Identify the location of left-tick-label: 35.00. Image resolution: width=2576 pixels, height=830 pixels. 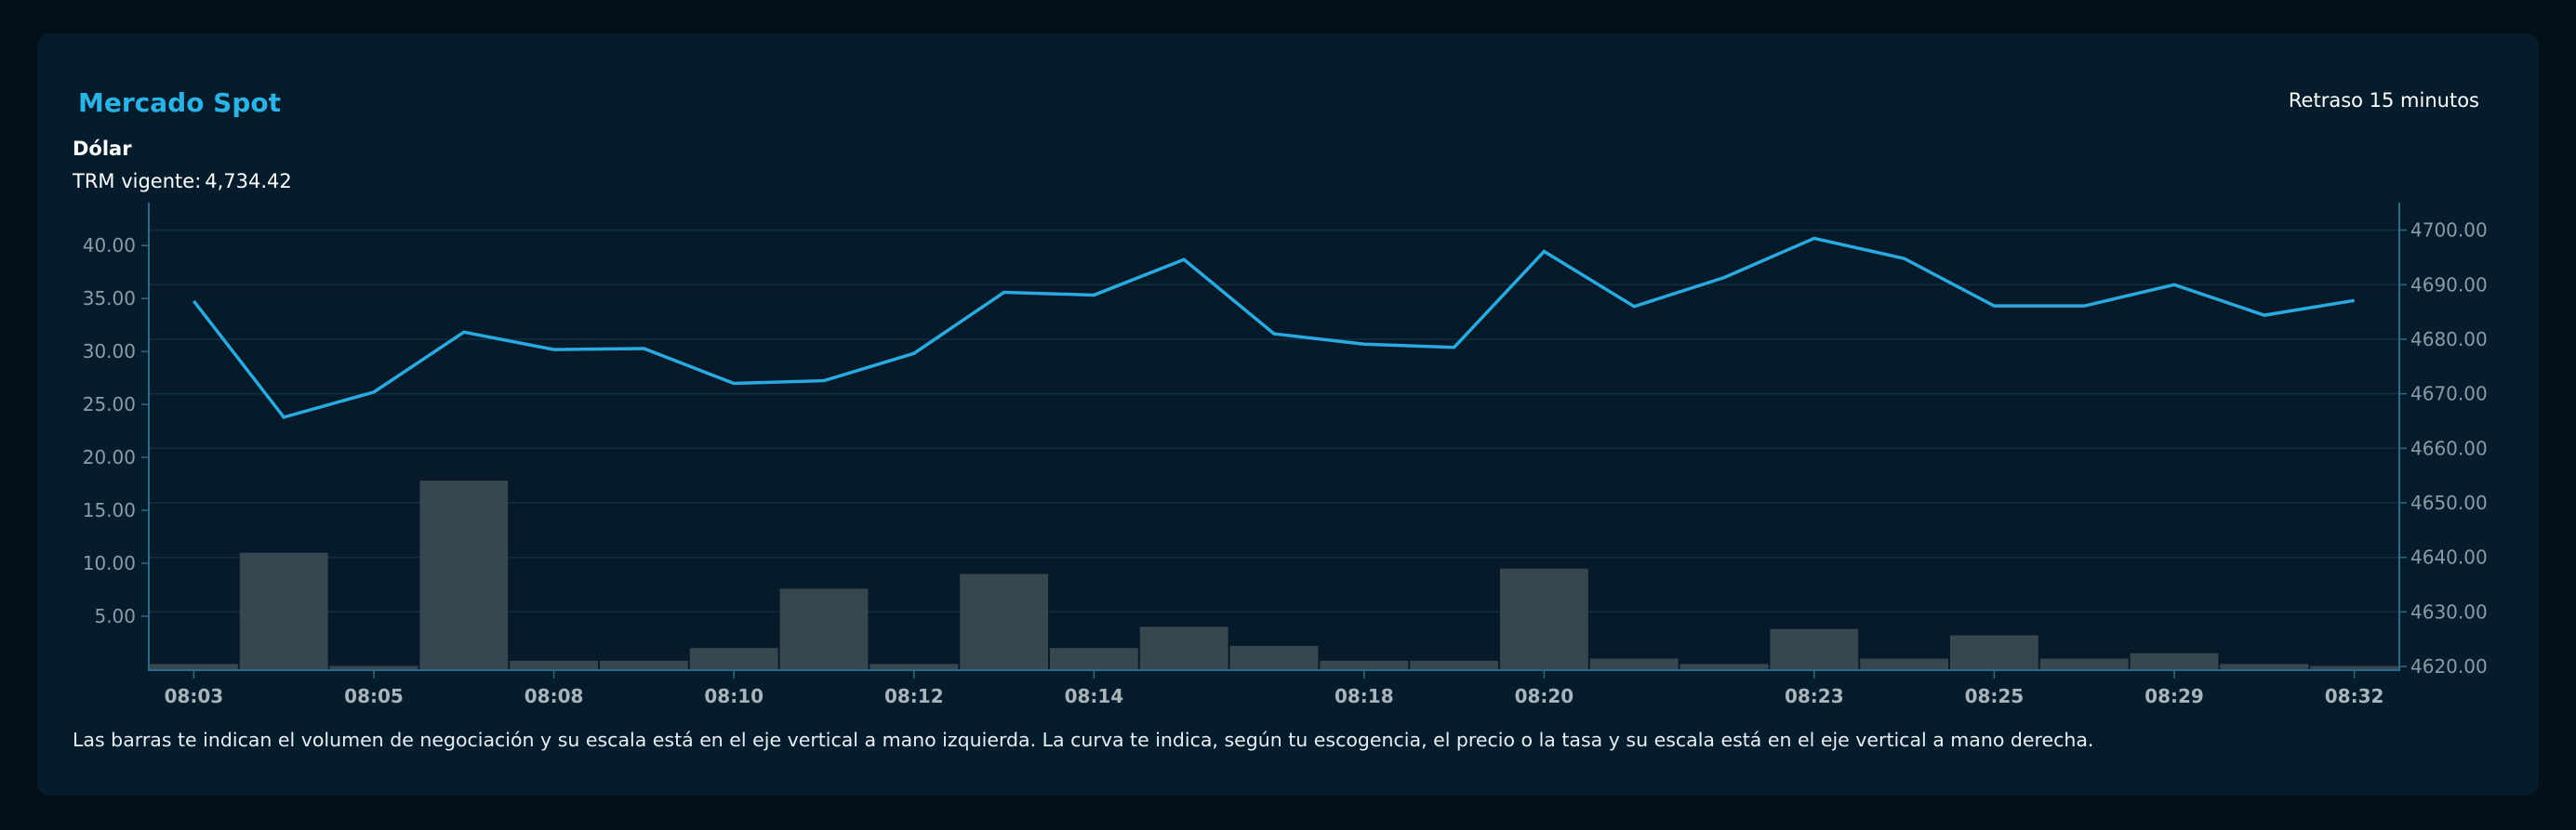
(109, 298).